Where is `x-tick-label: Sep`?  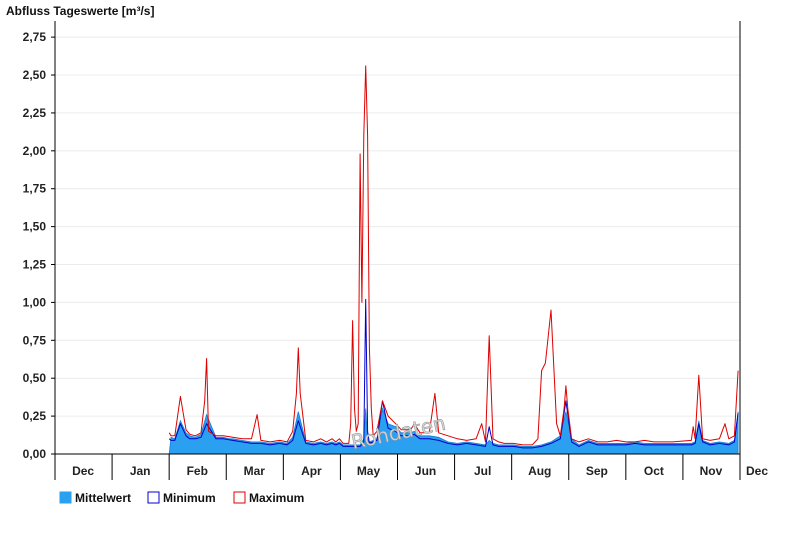
x-tick-label: Sep is located at coordinates (597, 471).